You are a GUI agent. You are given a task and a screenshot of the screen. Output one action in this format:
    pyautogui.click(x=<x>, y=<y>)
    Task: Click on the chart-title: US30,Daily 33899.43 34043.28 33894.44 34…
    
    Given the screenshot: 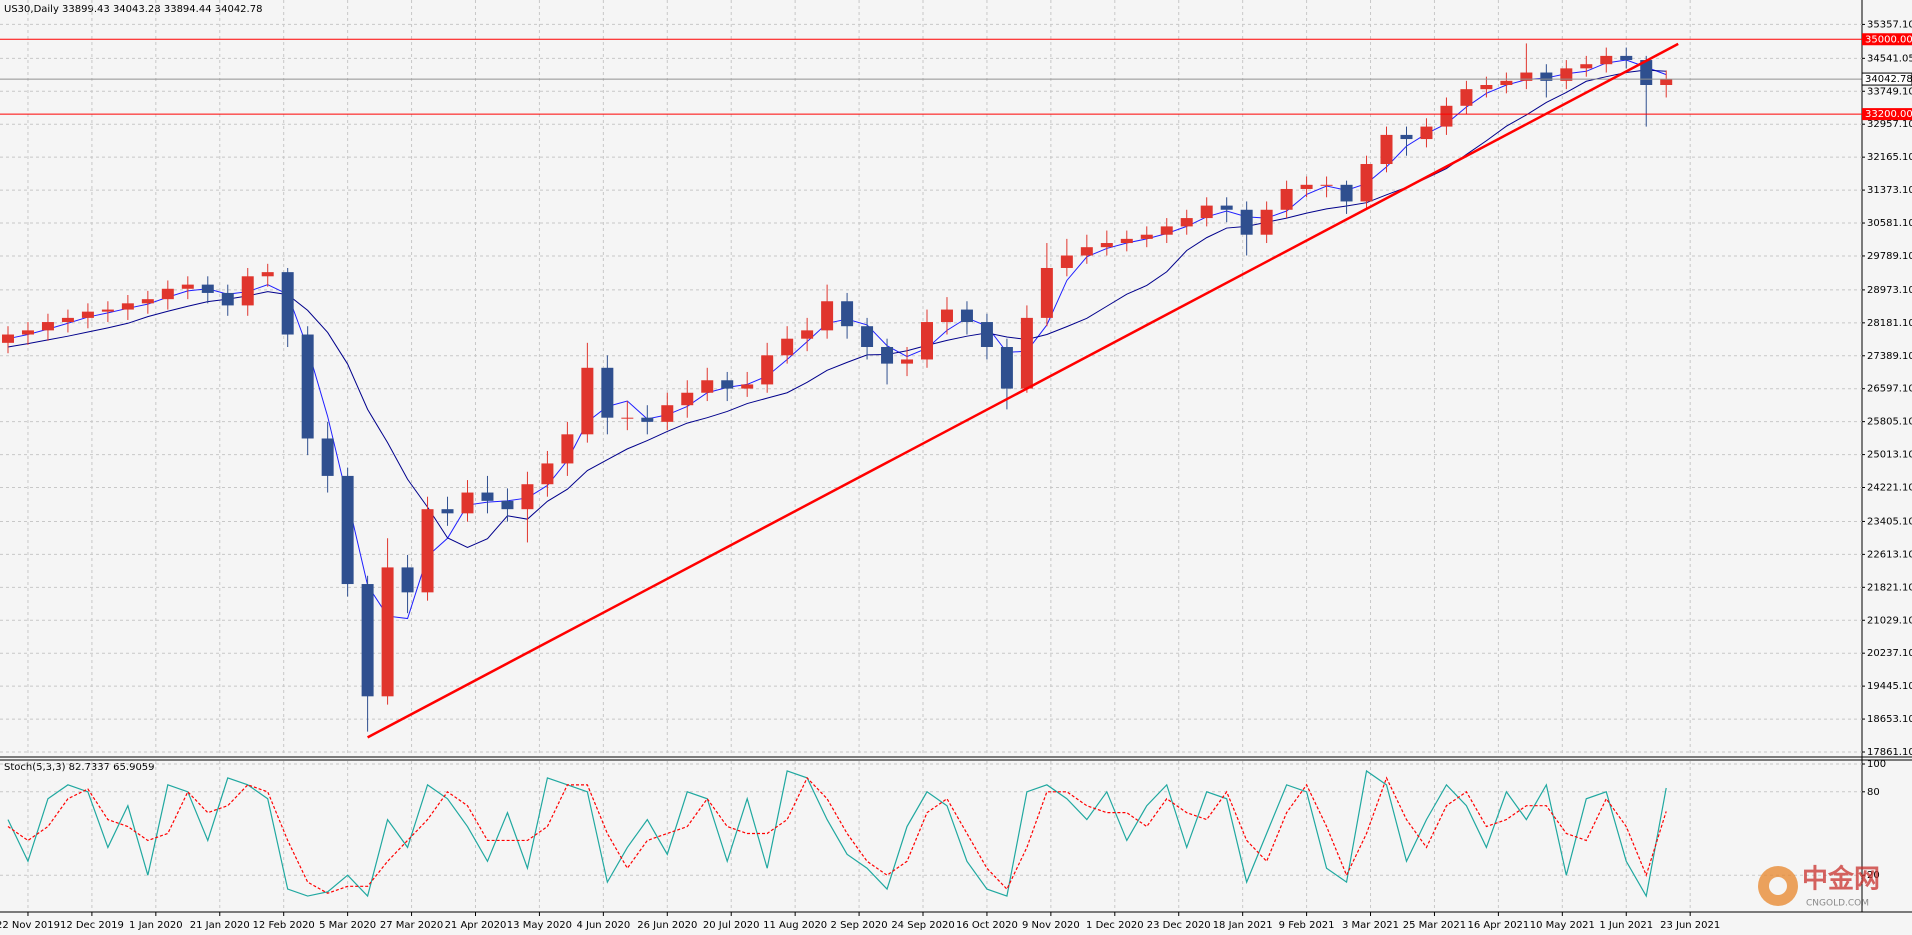 What is the action you would take?
    pyautogui.click(x=133, y=9)
    